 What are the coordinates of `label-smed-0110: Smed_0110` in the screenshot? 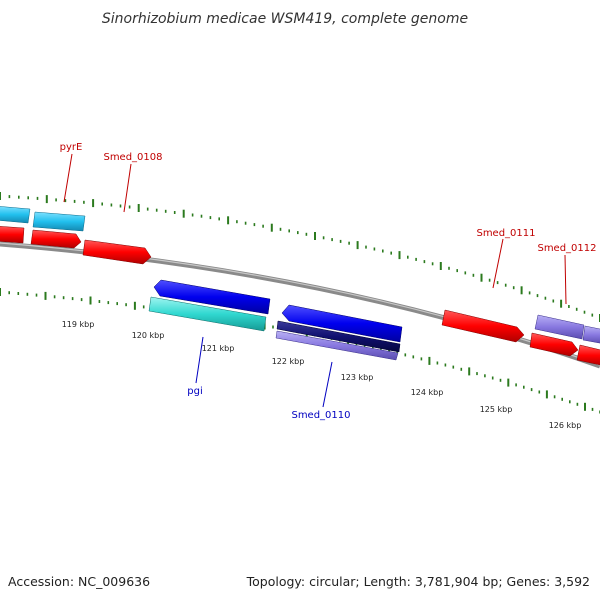 It's located at (320, 415).